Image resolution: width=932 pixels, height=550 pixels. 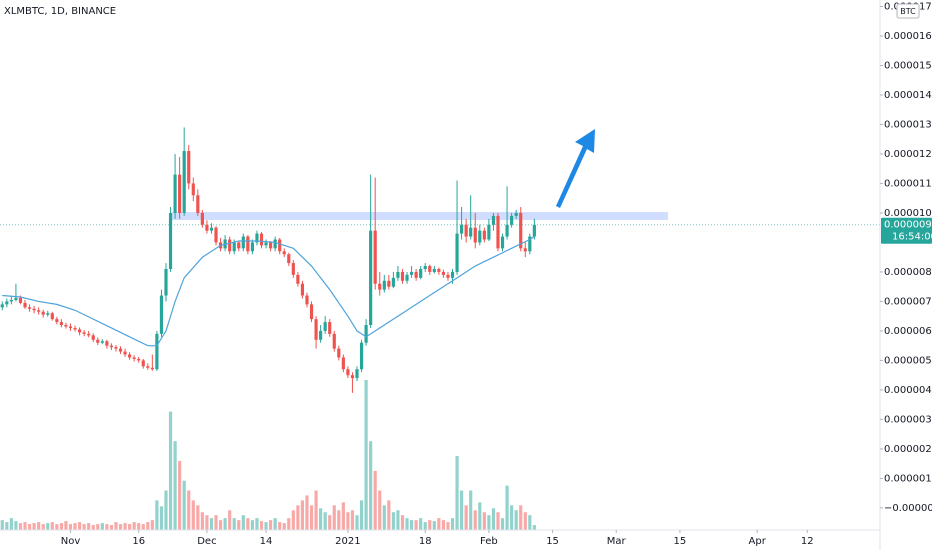 I want to click on y-tick-label: −0.00000000, so click(x=908, y=508).